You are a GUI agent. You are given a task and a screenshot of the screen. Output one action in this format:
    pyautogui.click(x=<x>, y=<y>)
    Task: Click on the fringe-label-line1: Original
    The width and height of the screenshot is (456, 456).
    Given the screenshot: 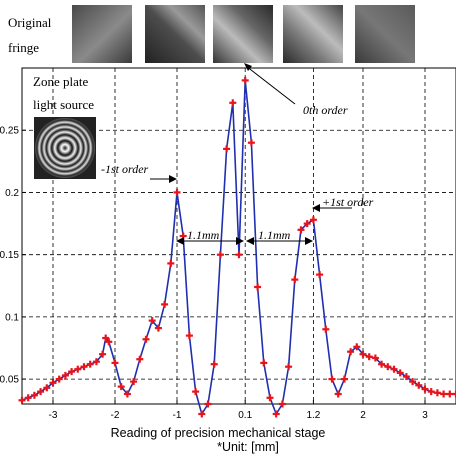 What is the action you would take?
    pyautogui.click(x=30, y=22)
    